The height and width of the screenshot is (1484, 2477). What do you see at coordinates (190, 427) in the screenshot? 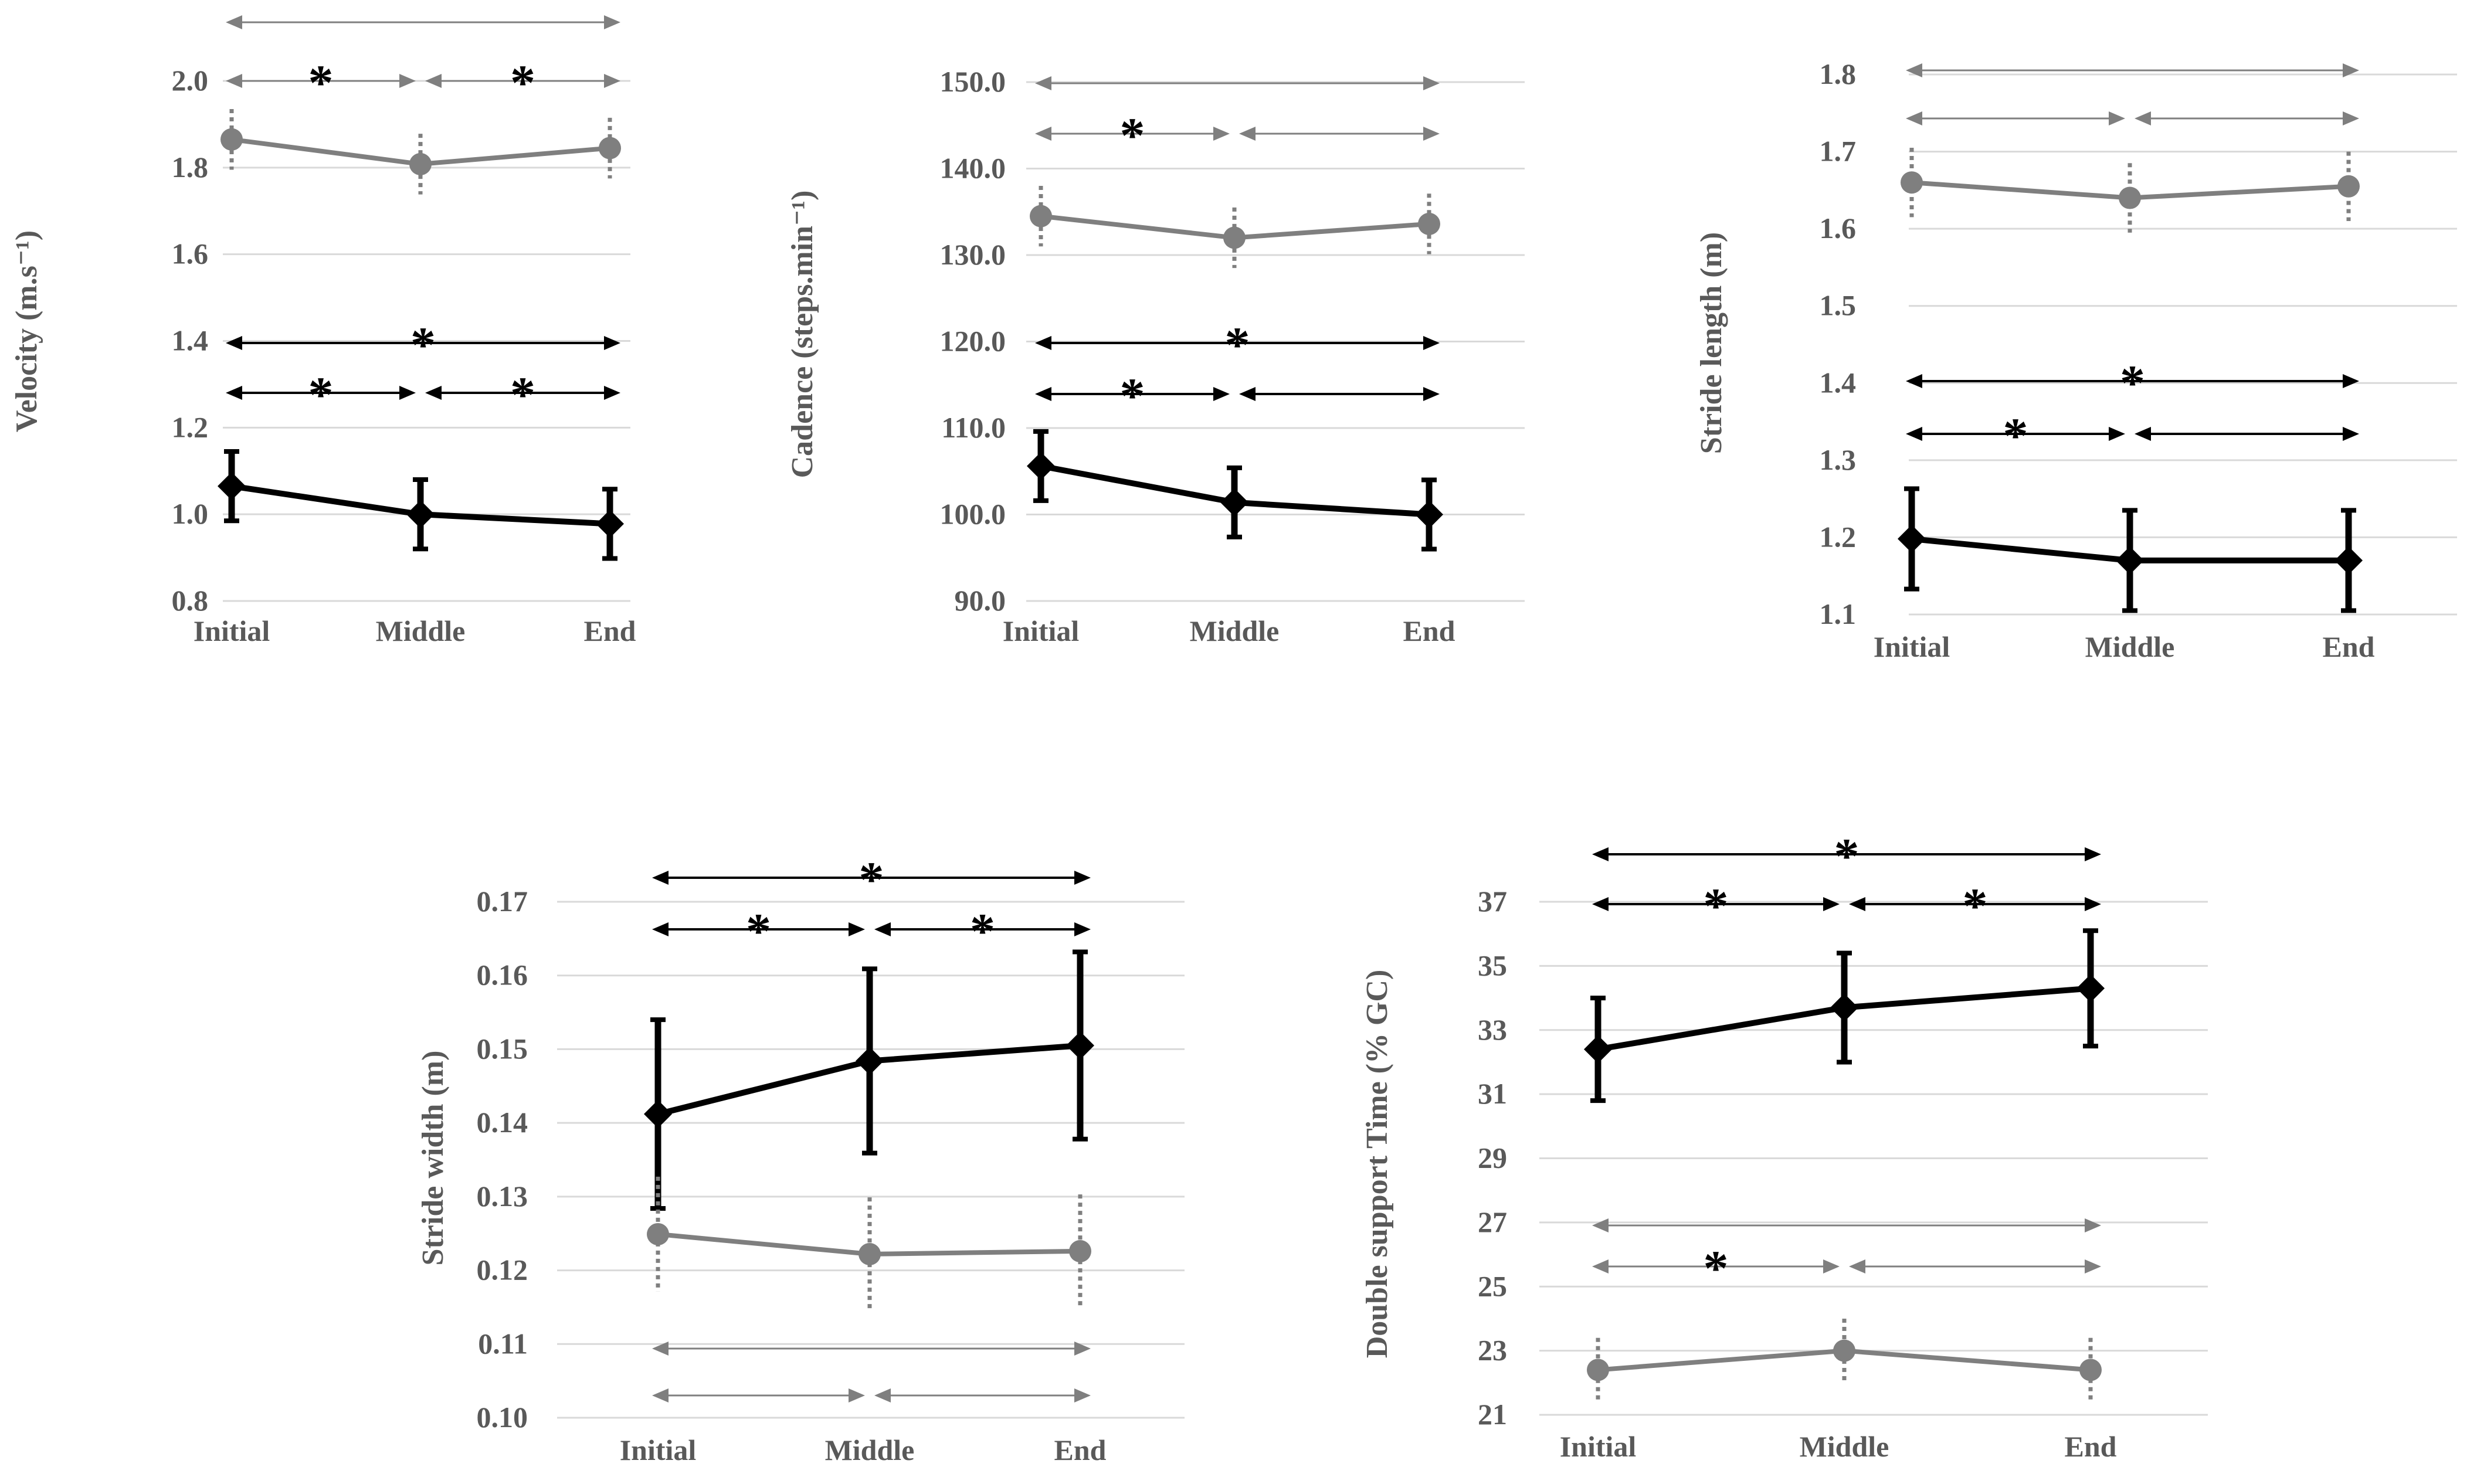
I see `y-tick-label: 1.2` at bounding box center [190, 427].